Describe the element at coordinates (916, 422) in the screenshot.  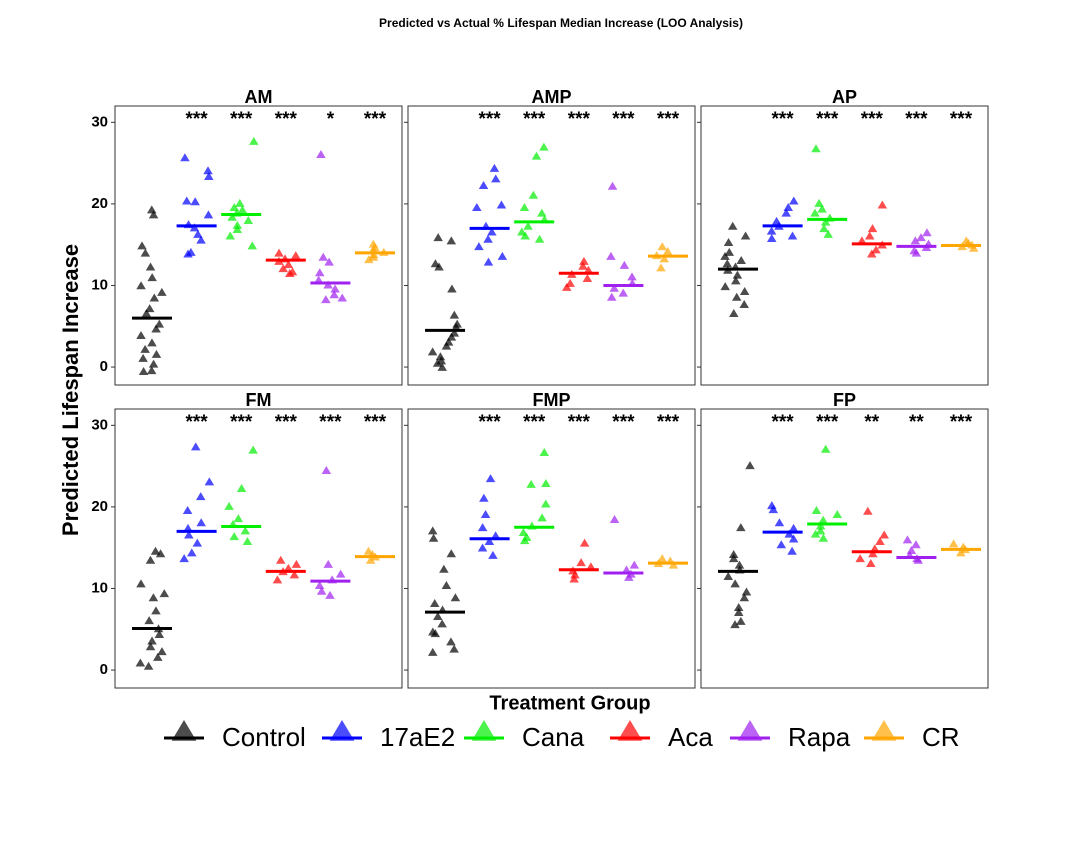
I see `significance-label: **` at that location.